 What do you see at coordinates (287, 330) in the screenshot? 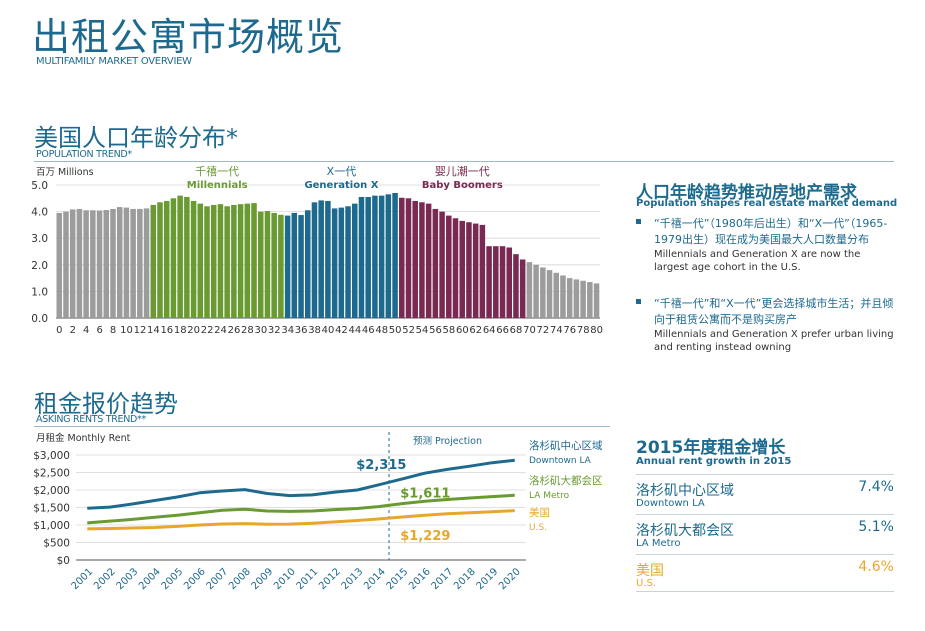
I see `x-tick-label: 34` at bounding box center [287, 330].